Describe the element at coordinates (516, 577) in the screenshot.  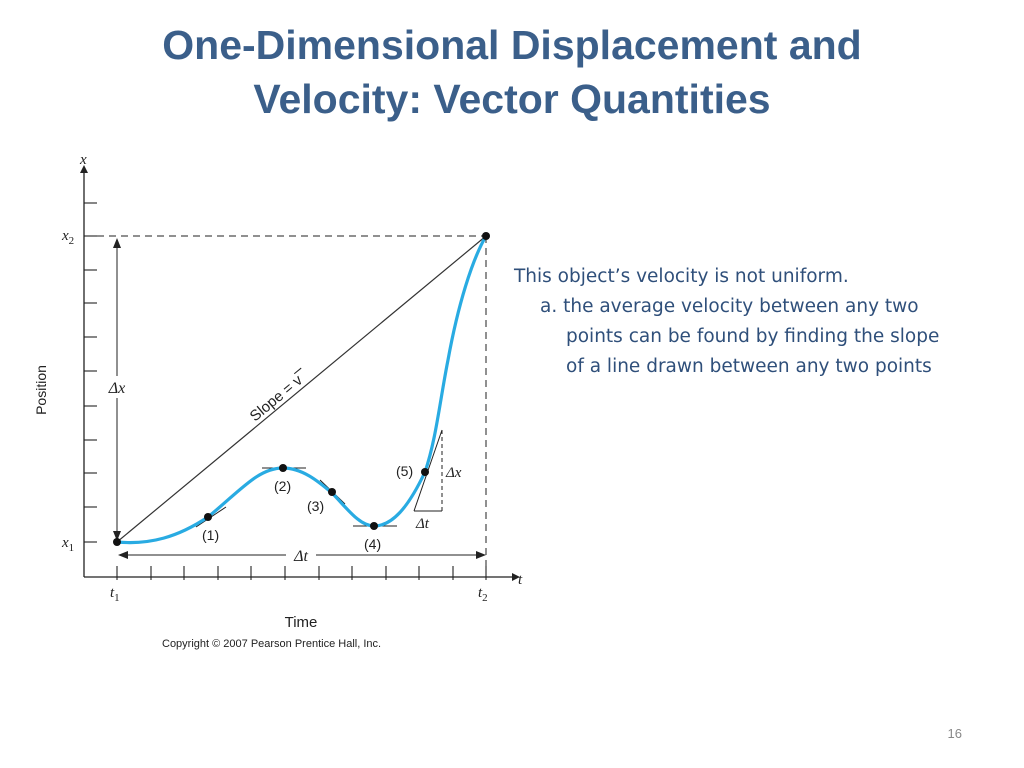
I see `x-axis-arrow` at that location.